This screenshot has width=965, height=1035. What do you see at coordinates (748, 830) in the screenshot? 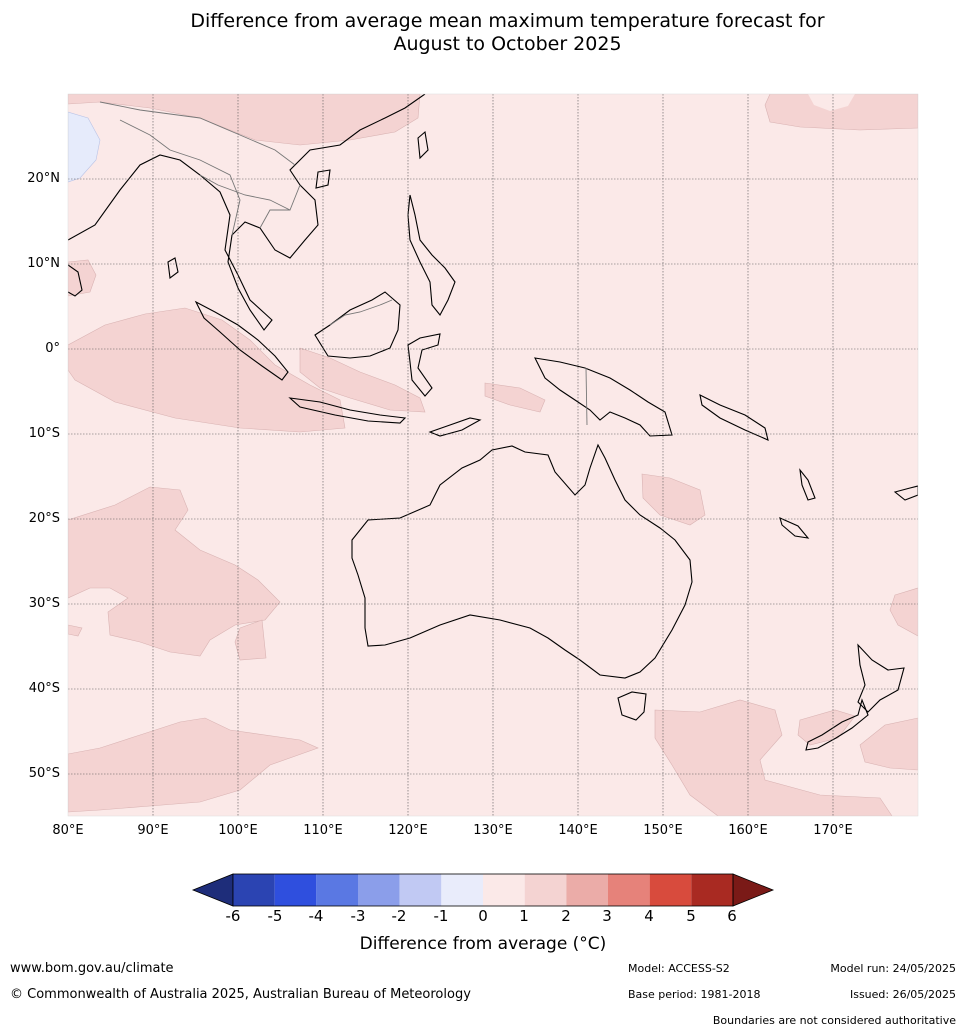
I see `lon-label-160e: 160°E` at bounding box center [748, 830].